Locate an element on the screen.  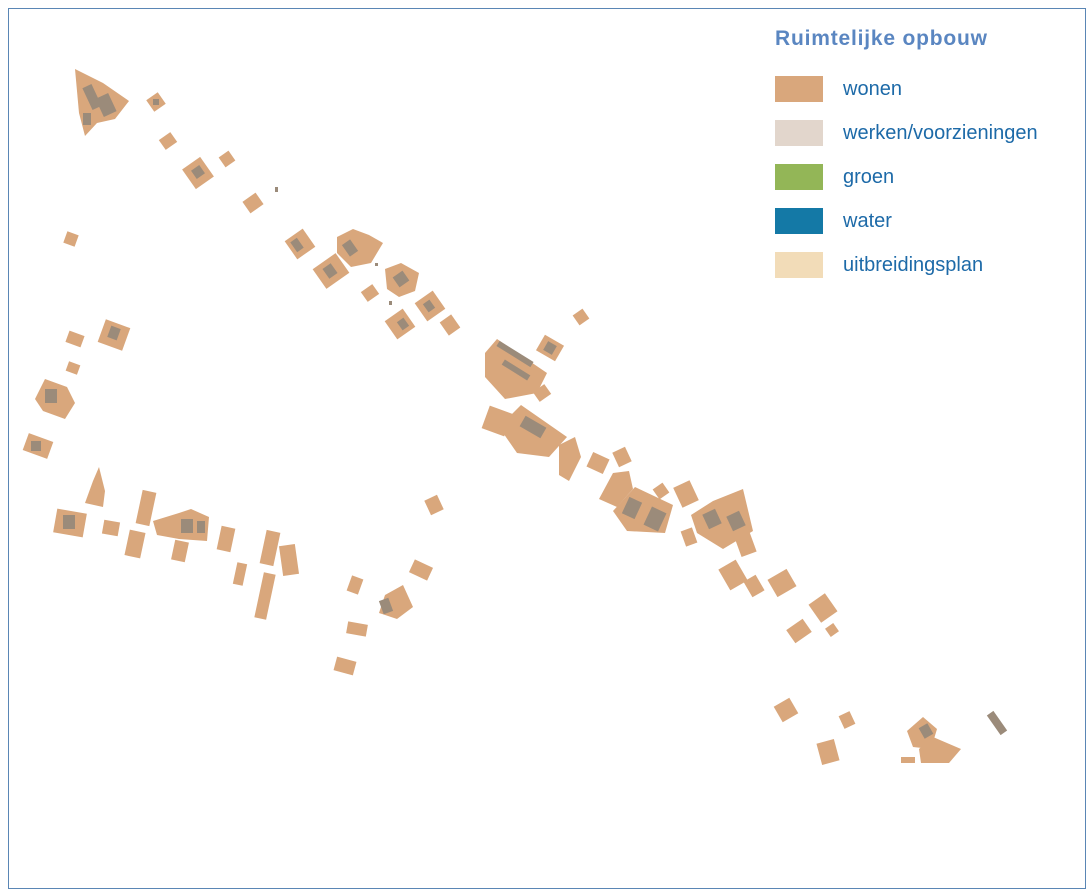
parcels-west is located at coordinates (161, 469).